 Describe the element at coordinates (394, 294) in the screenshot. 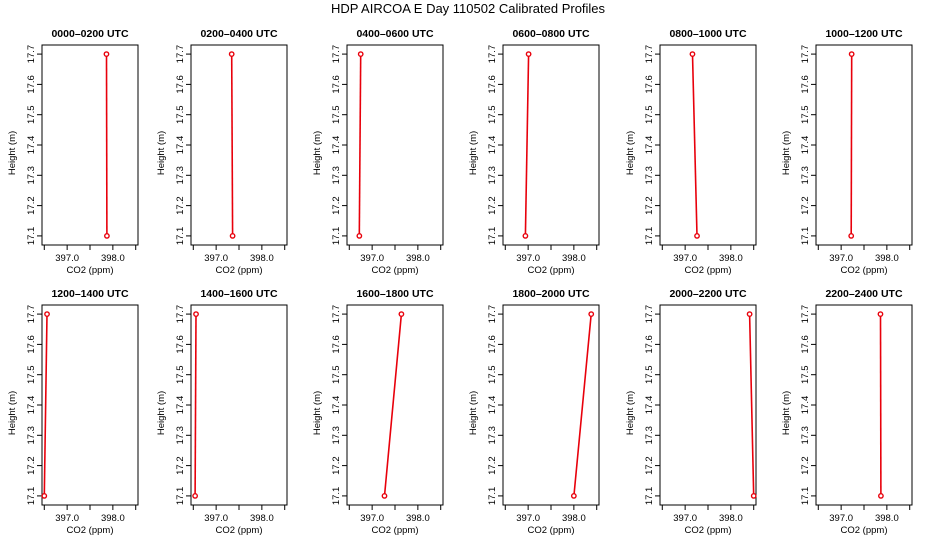

I see `panel-title: 1600–1800 UTC` at that location.